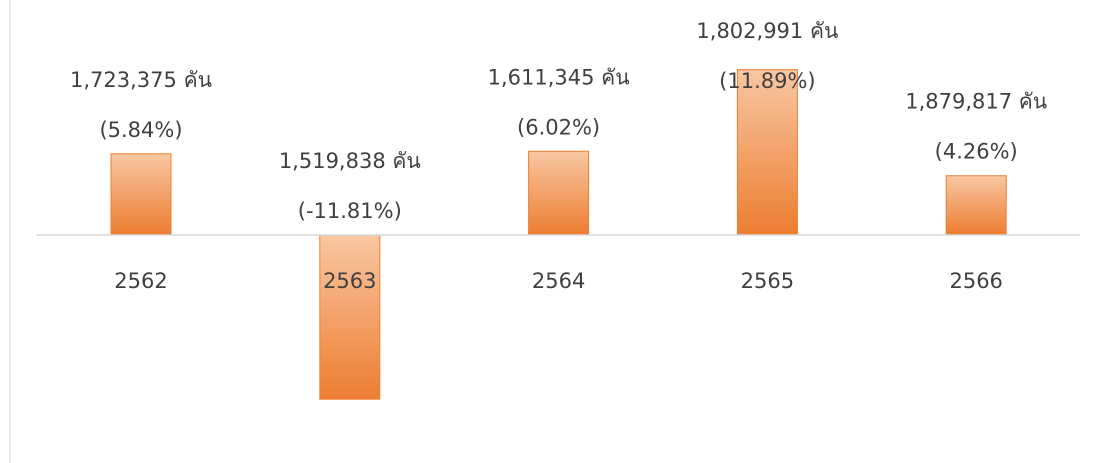 This screenshot has height=463, width=1102. What do you see at coordinates (558, 127) in the screenshot?
I see `value-label: (6.02%)` at bounding box center [558, 127].